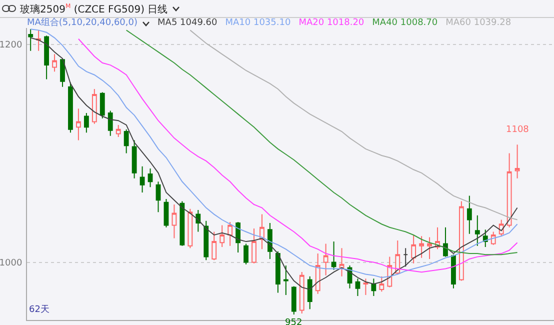 This screenshot has width=554, height=325. What do you see at coordinates (94, 10) in the screenshot?
I see `chart-title: 玻璃2509$^{M}$ (CZCE FG509) 日线` at bounding box center [94, 10].